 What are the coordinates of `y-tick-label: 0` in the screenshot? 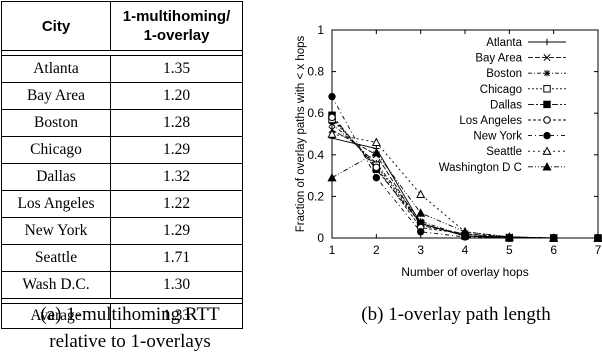 It's located at (320, 238).